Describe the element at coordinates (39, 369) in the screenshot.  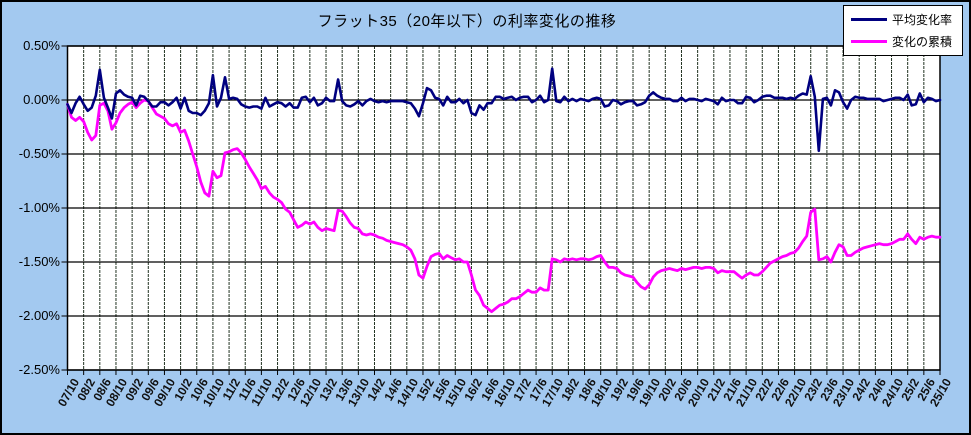
I see `y-axis-label: -2.50%` at that location.